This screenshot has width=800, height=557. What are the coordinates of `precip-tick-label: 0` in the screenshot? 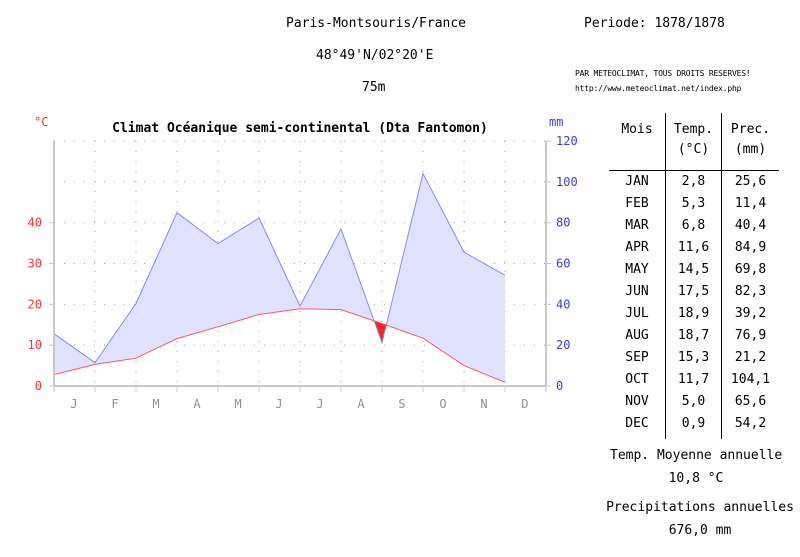 It's located at (559, 386).